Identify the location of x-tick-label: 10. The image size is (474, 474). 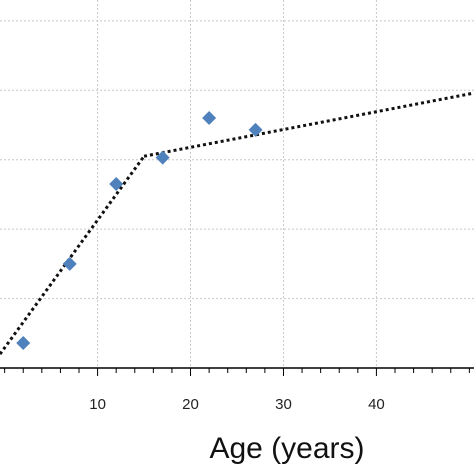
(97, 404).